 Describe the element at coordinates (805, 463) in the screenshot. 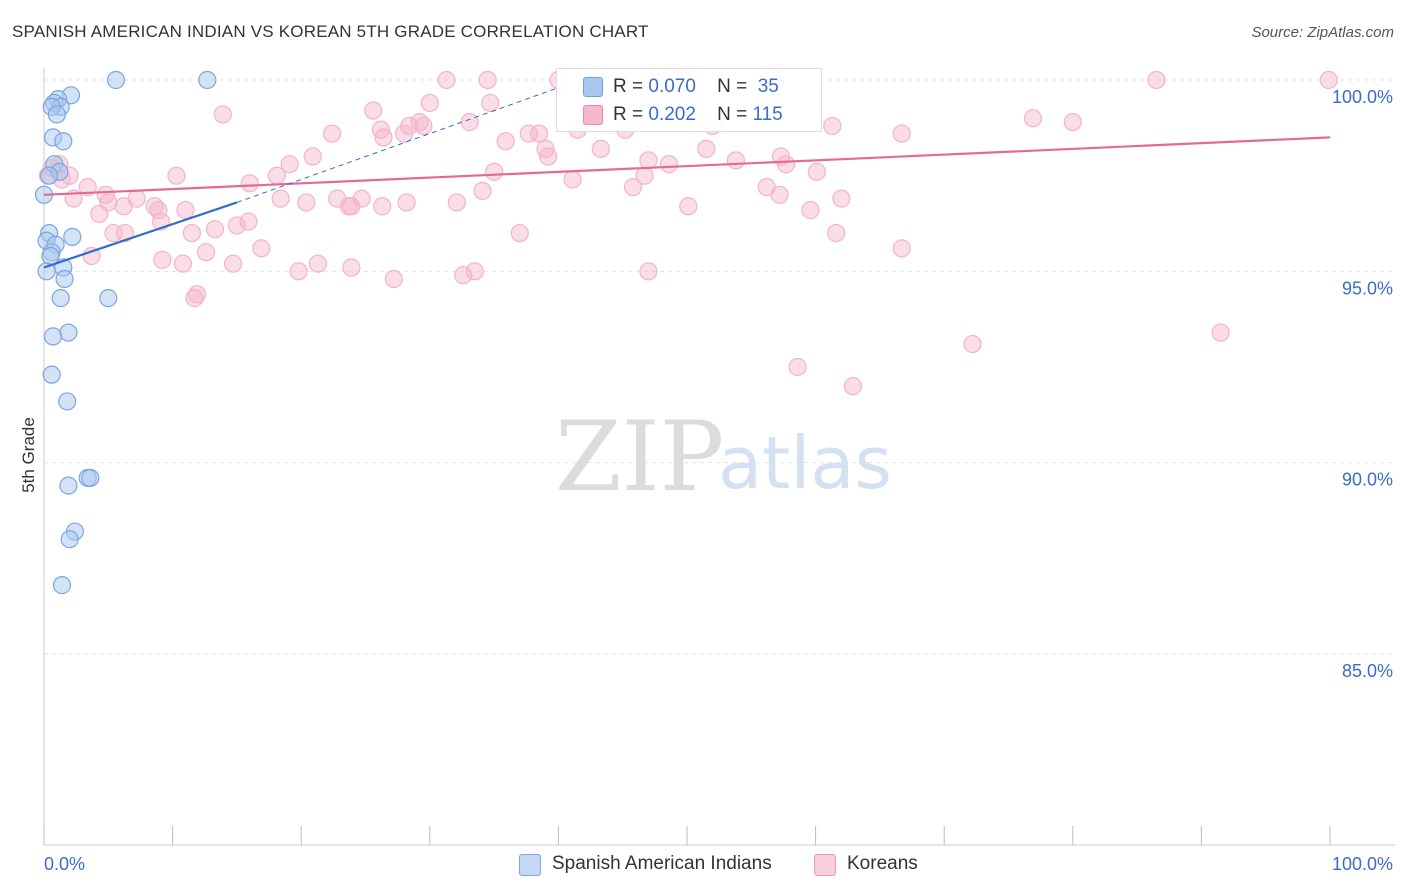

I see `watermark-atlas: atlas` at that location.